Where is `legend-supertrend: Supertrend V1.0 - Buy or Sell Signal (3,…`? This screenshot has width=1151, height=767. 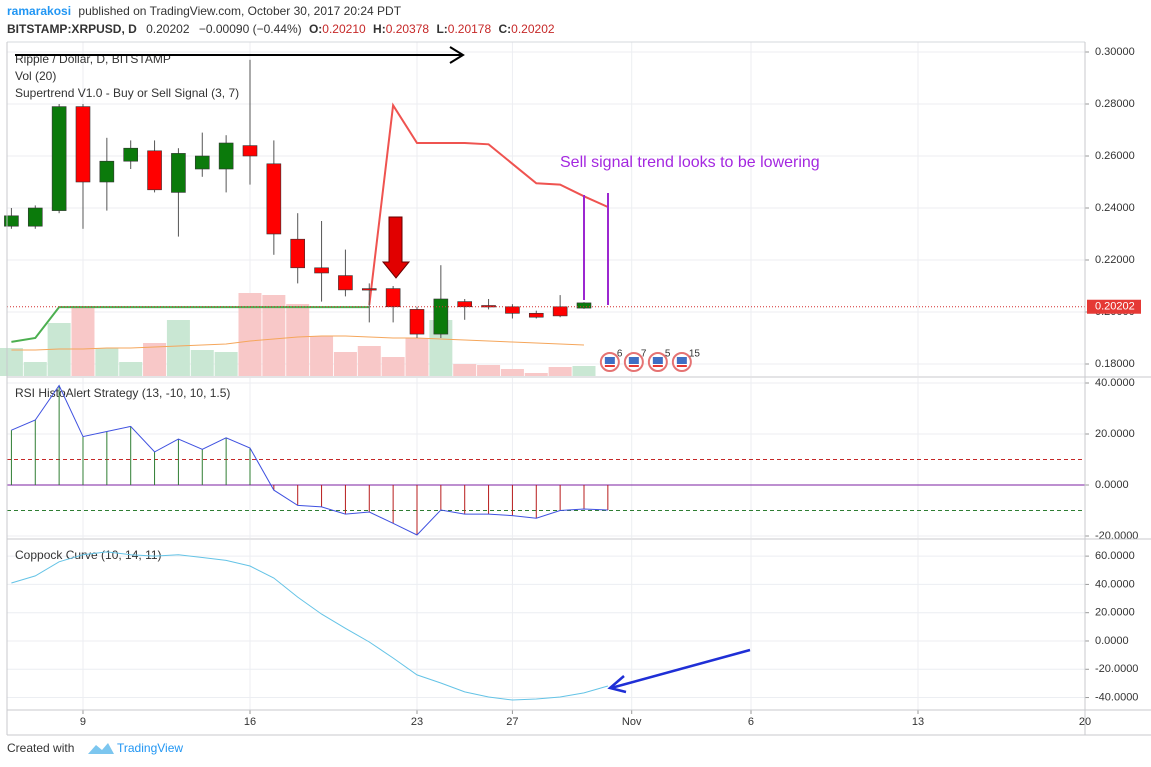
legend-supertrend: Supertrend V1.0 - Buy or Sell Signal (3,… is located at coordinates (127, 93).